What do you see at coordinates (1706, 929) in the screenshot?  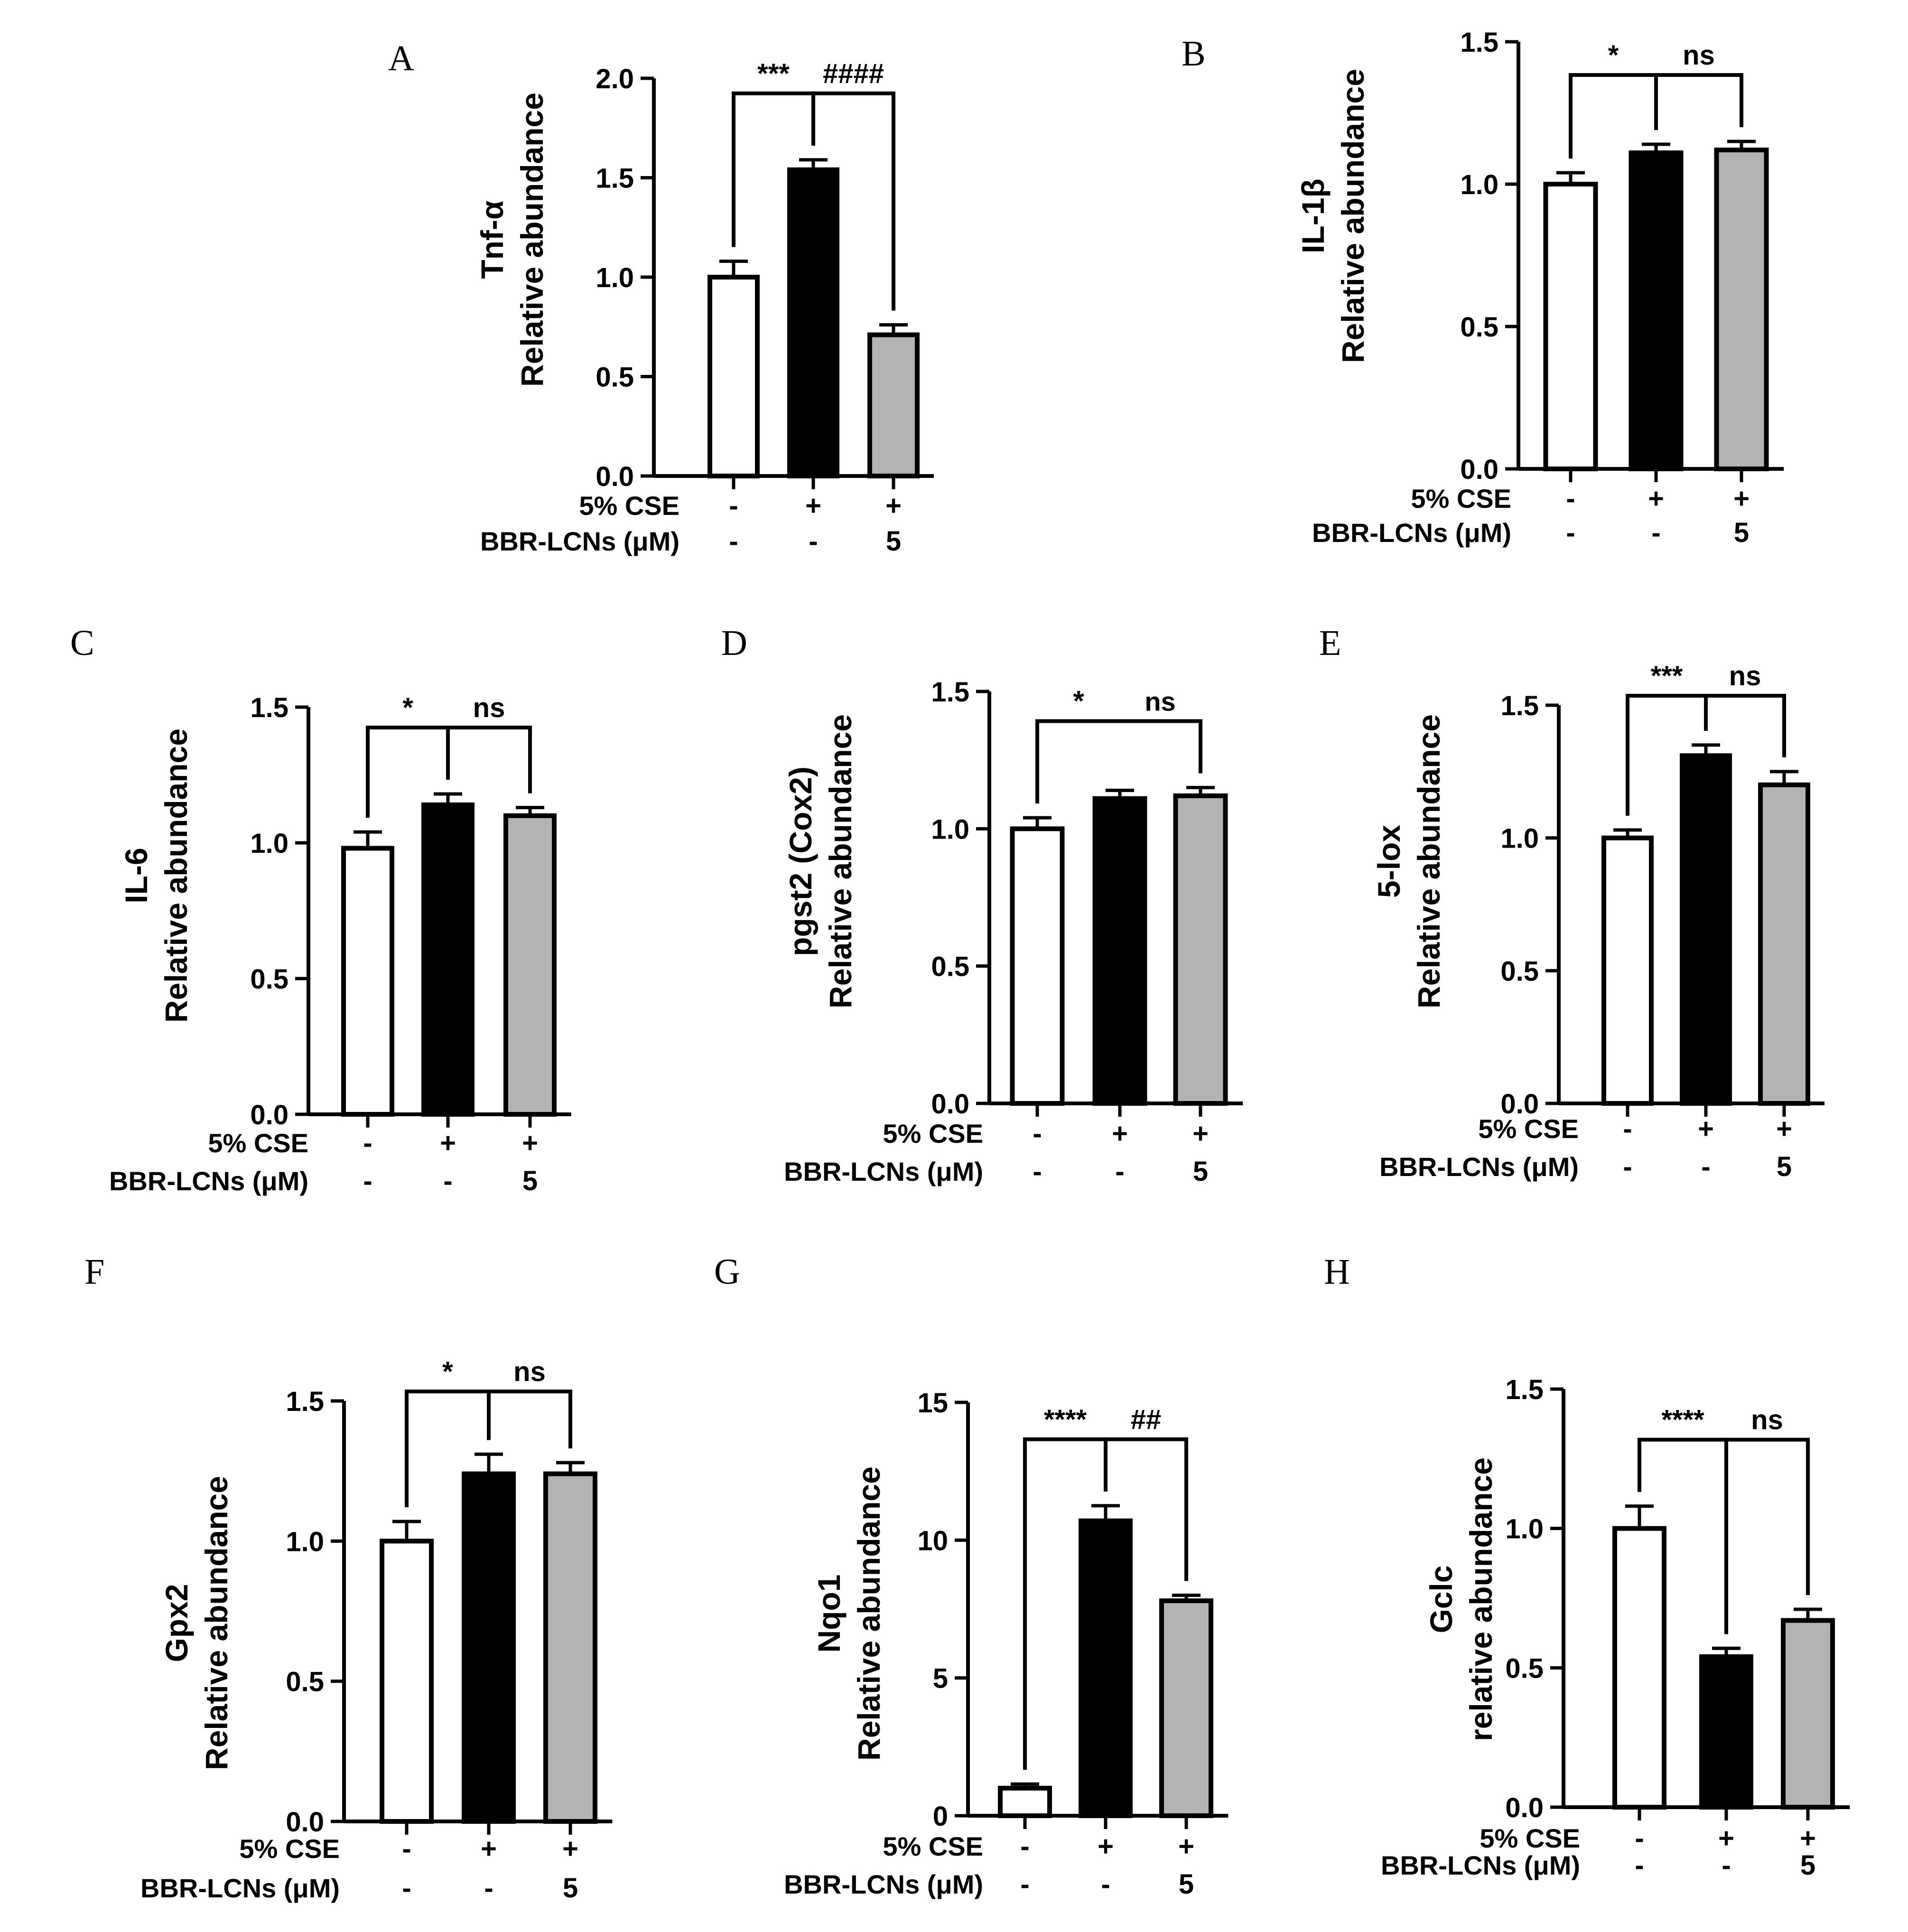 I see `bar-cse` at bounding box center [1706, 929].